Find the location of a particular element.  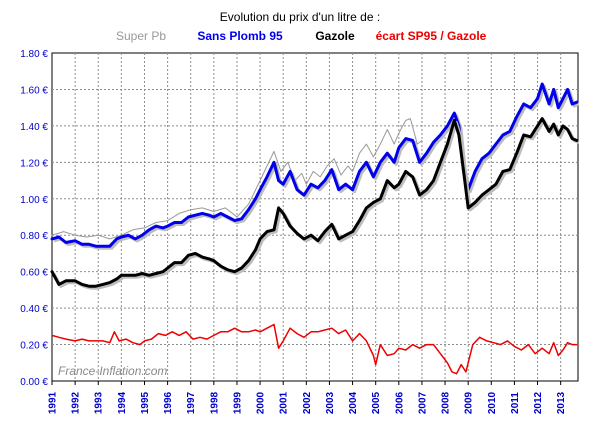

y-tick-label: 1.60 € is located at coordinates (34, 90).